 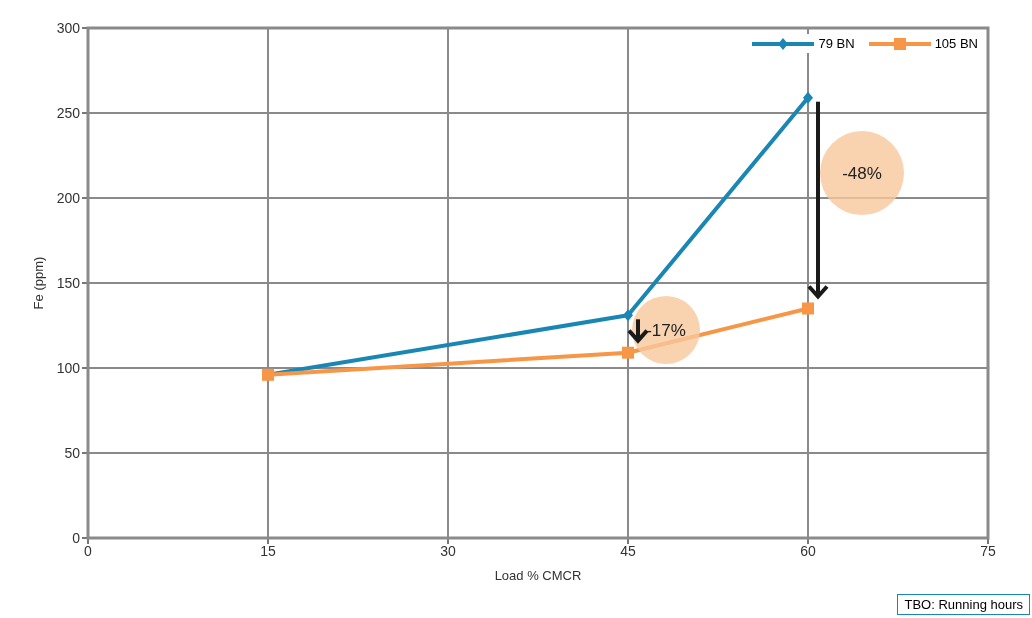 I want to click on x-tick-label: 75, so click(x=988, y=550).